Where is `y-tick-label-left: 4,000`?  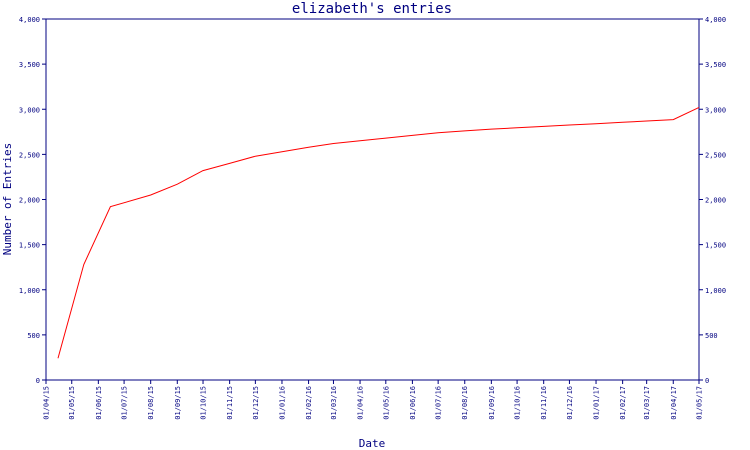
y-tick-label-left: 4,000 is located at coordinates (29, 20).